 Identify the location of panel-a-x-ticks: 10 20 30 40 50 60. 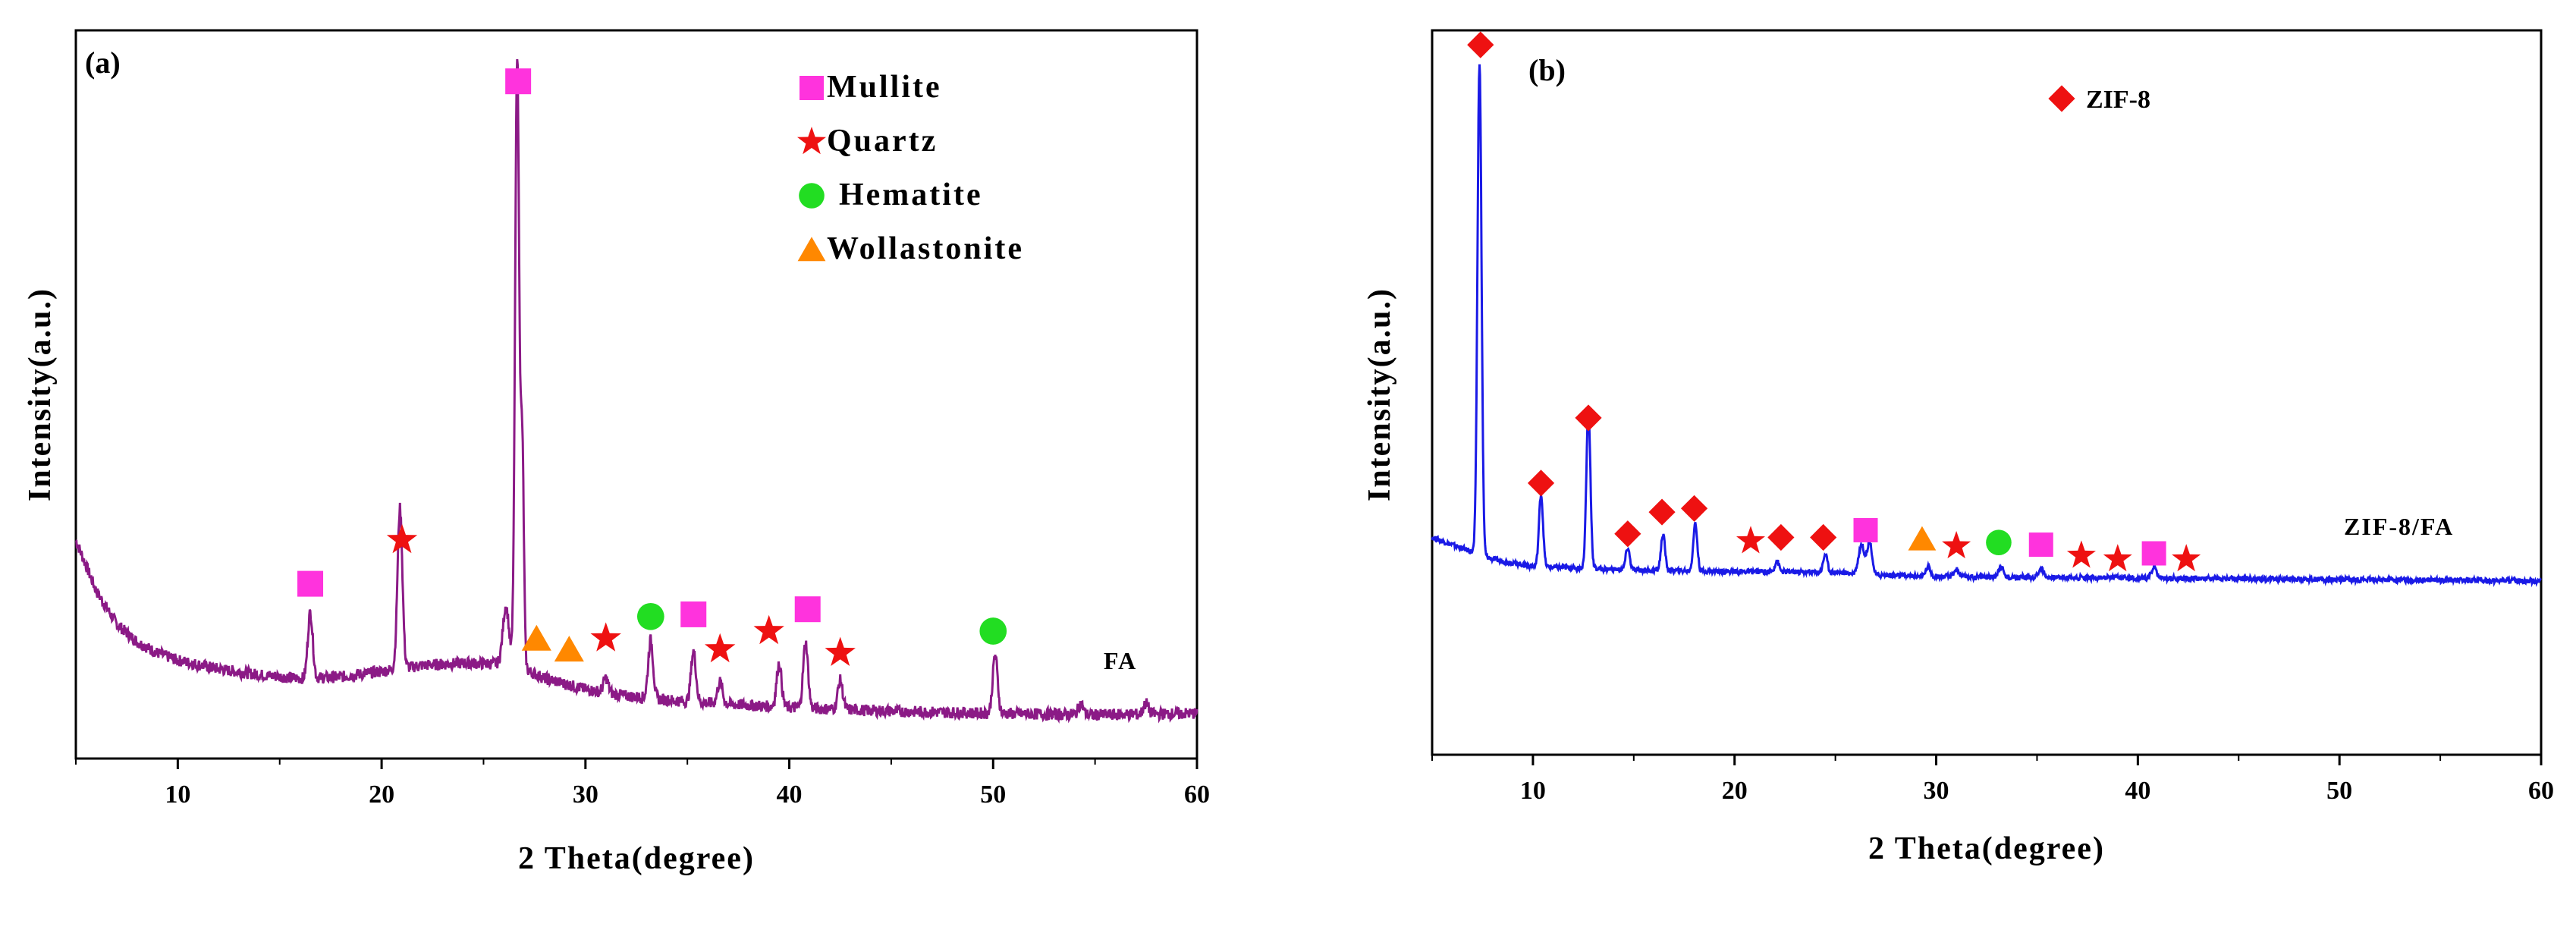
(642, 784).